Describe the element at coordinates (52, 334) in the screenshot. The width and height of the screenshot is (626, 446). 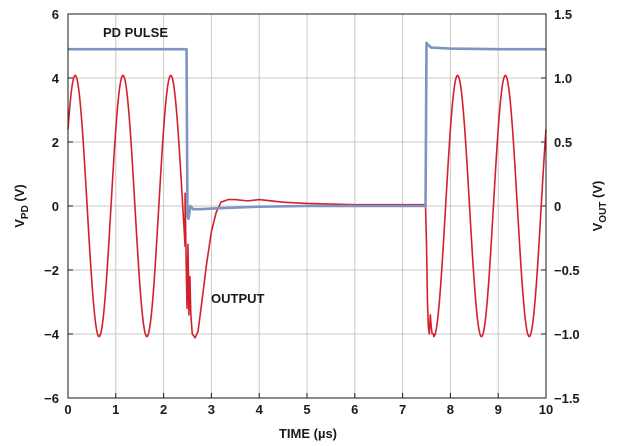
I see `y-left-tick-label: −4` at that location.